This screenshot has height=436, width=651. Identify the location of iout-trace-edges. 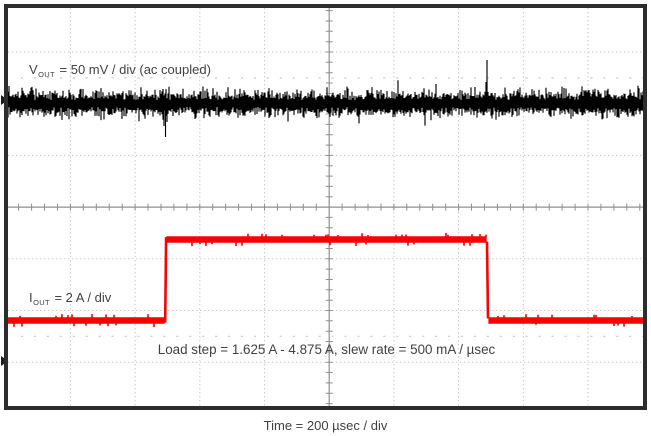
(326, 279).